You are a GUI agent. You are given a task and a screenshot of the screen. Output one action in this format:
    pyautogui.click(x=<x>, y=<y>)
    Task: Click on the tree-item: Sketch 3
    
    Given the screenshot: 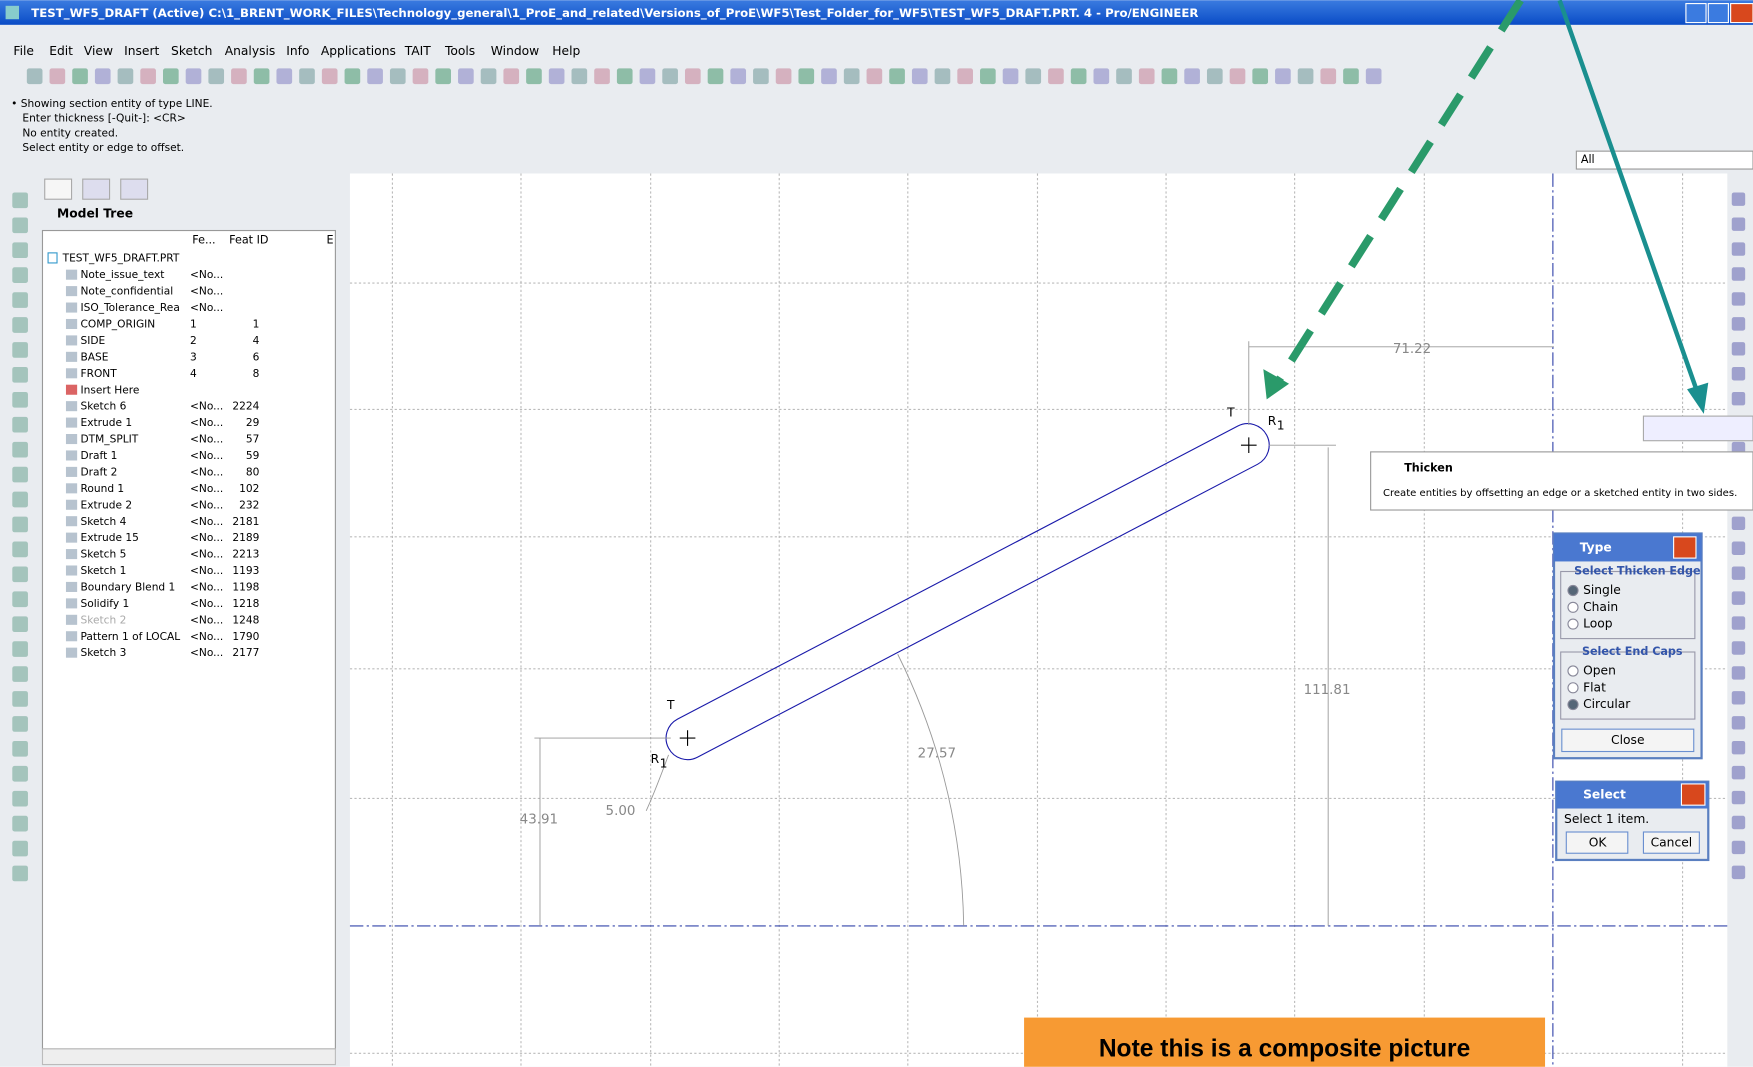 What is the action you would take?
    pyautogui.click(x=103, y=652)
    